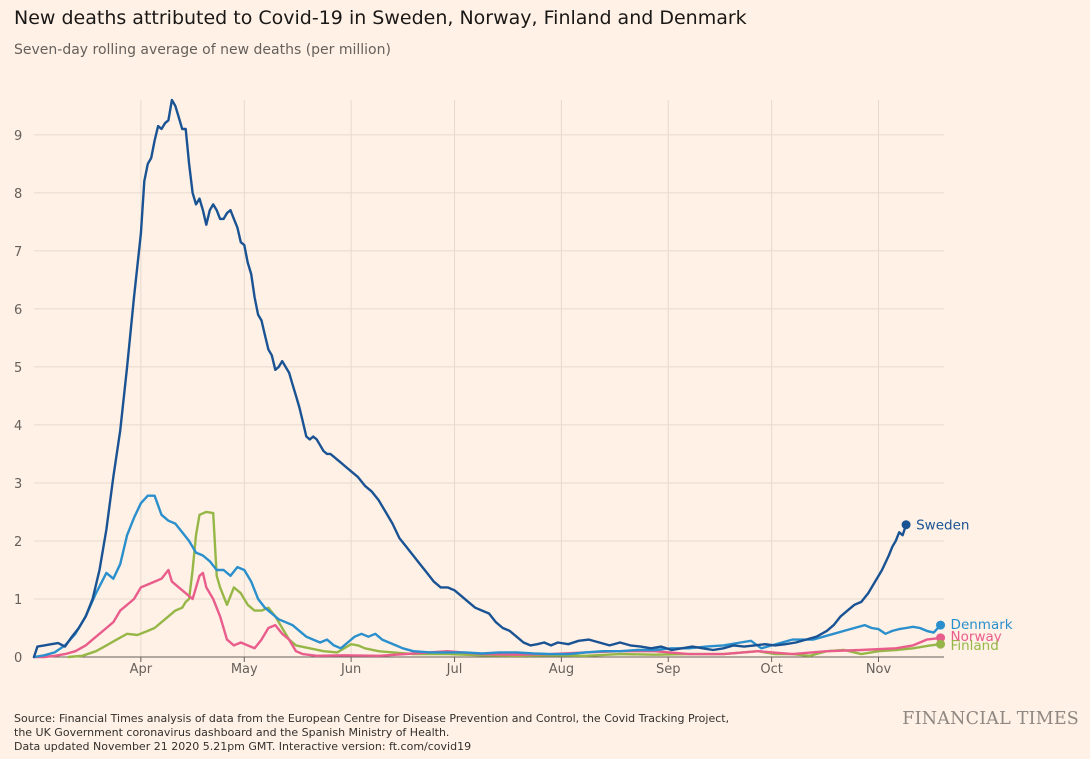  Describe the element at coordinates (18, 397) in the screenshot. I see `y-axis-ticks: 0 1 2 3 4 5 6 7 8 9` at that location.